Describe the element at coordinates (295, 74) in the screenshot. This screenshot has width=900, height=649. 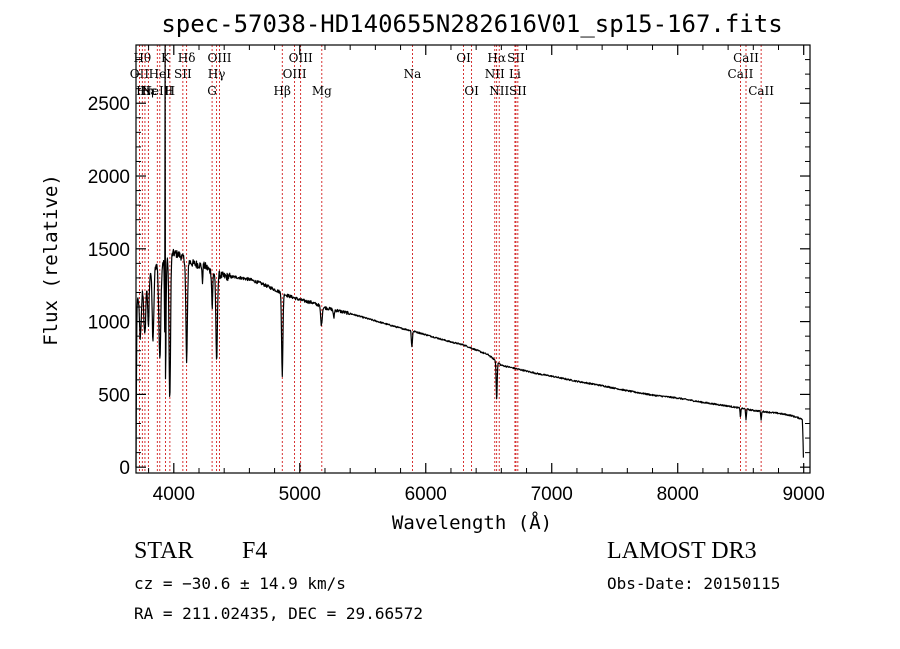
I see `line-marker-label-14: OIII` at that location.